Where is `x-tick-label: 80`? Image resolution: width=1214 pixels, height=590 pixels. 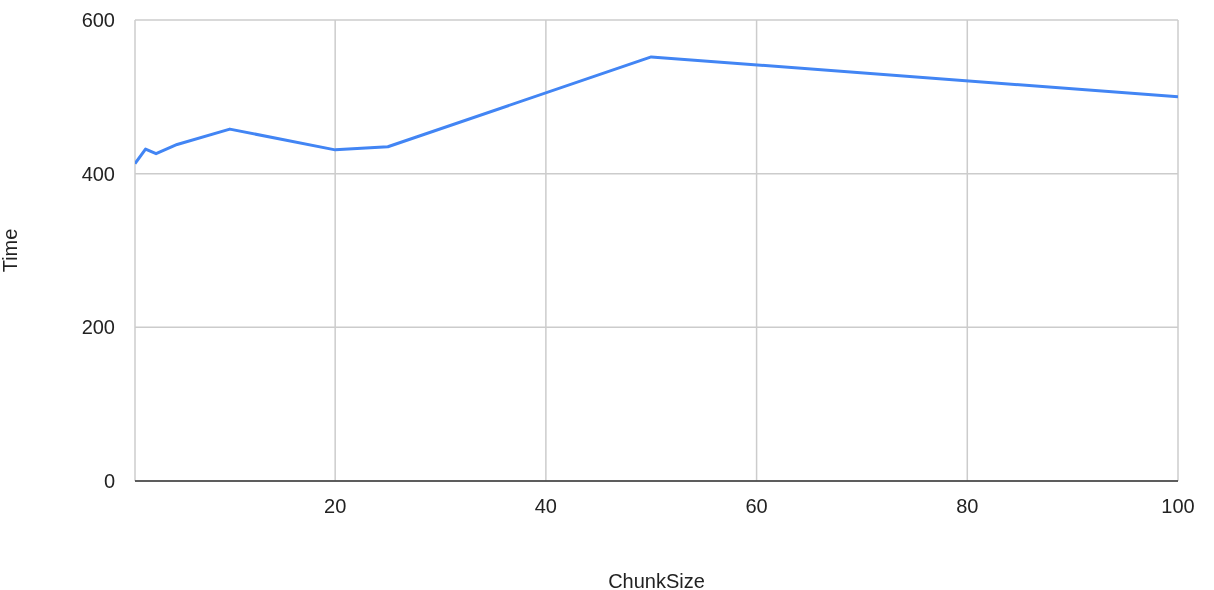 x-tick-label: 80 is located at coordinates (967, 506).